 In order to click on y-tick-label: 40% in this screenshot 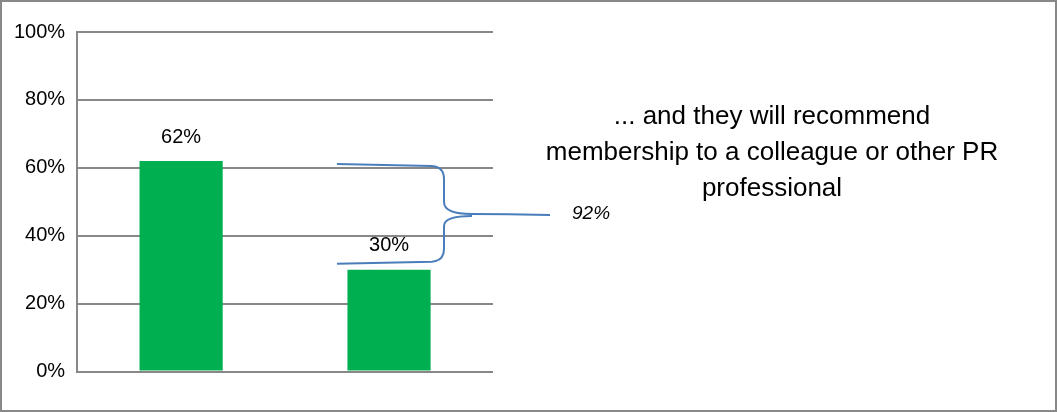, I will do `click(45, 234)`.